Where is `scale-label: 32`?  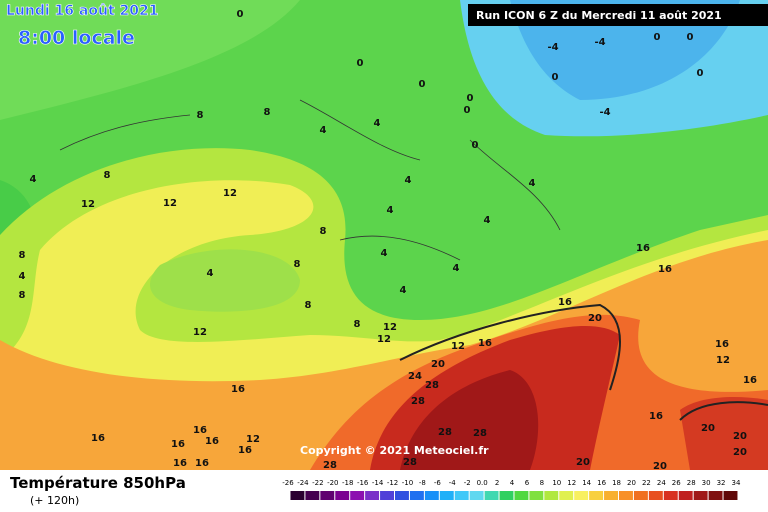
scale-label: 32 is located at coordinates (721, 483).